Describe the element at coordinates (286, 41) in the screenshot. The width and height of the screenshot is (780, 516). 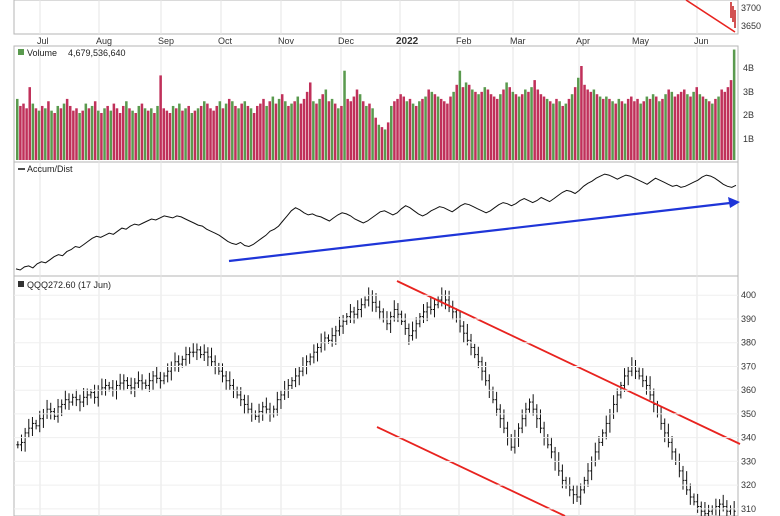
I see `x-tick-nov: Nov` at that location.